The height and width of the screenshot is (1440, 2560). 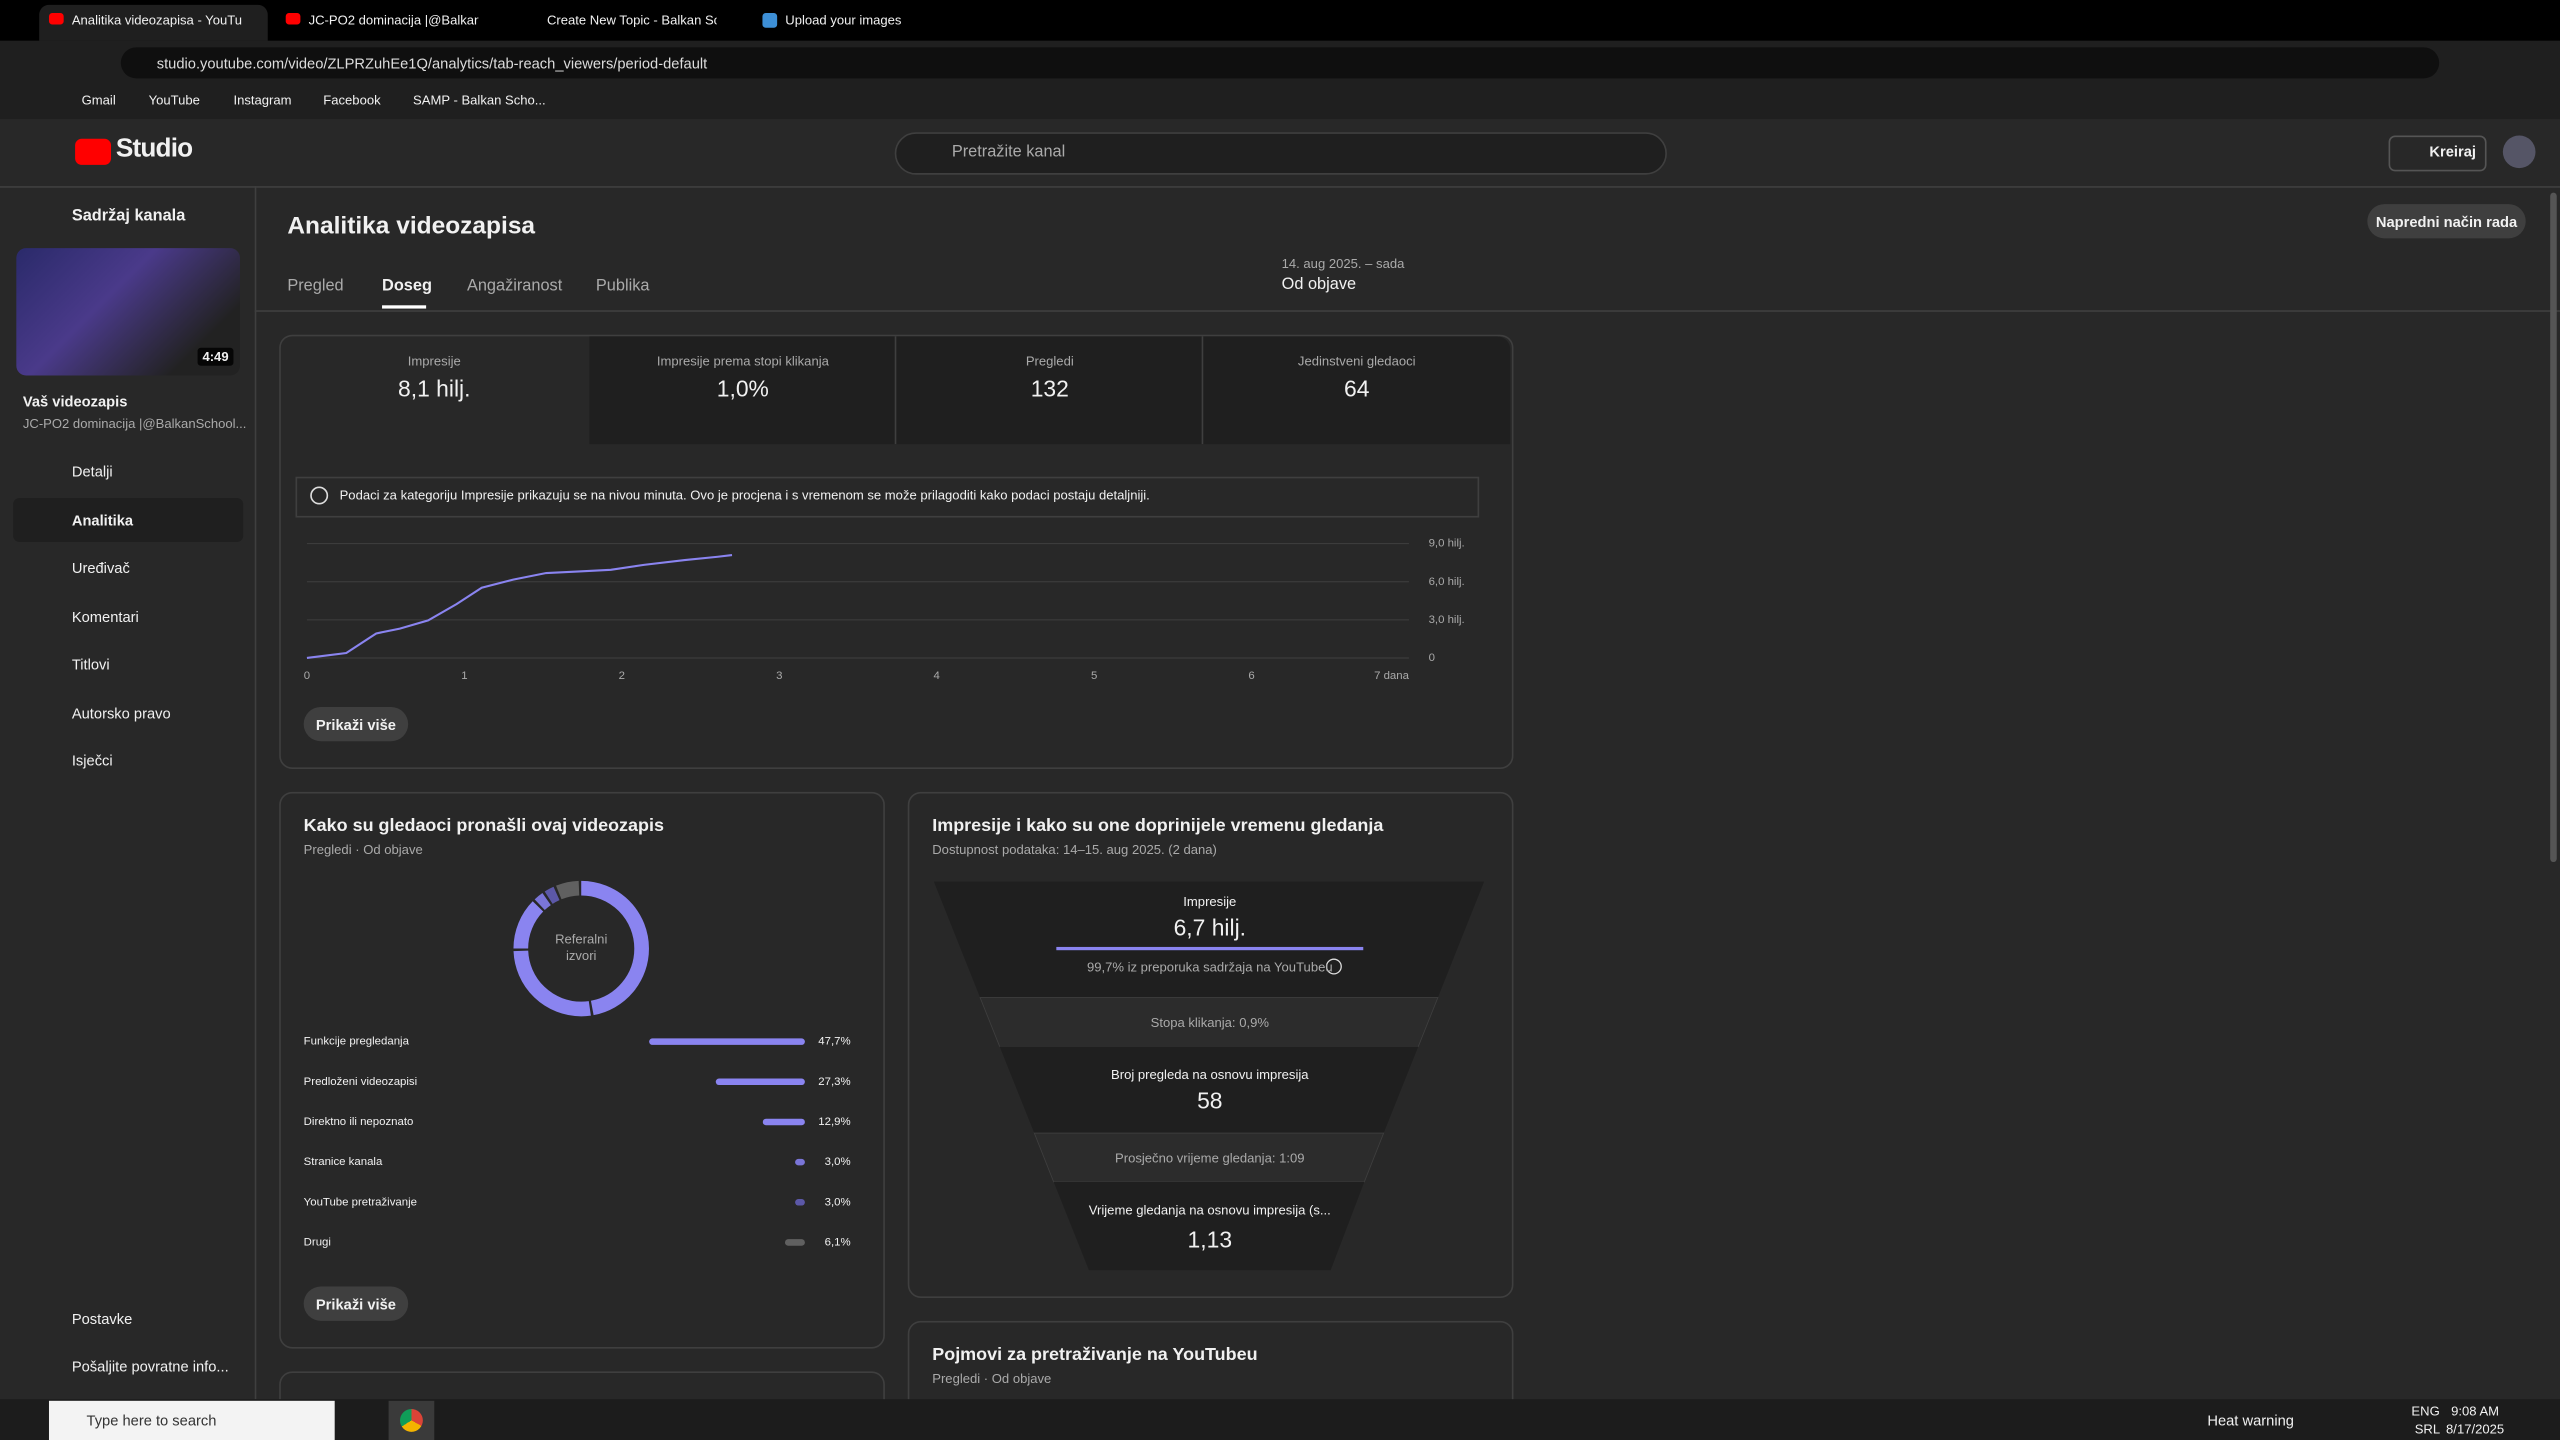 I want to click on tab-title: Analitika videozapisa - YouTub, so click(x=156, y=20).